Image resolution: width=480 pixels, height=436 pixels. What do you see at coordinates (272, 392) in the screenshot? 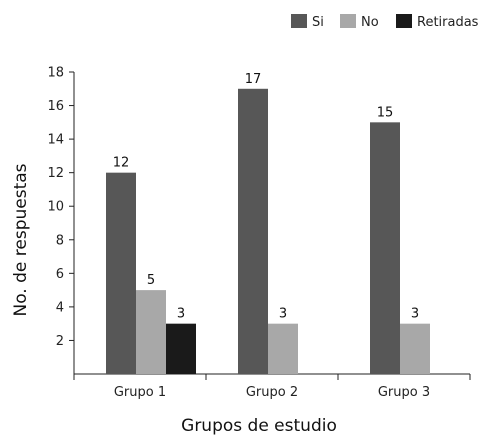
I see `x-tick-label: Grupo 2` at bounding box center [272, 392].